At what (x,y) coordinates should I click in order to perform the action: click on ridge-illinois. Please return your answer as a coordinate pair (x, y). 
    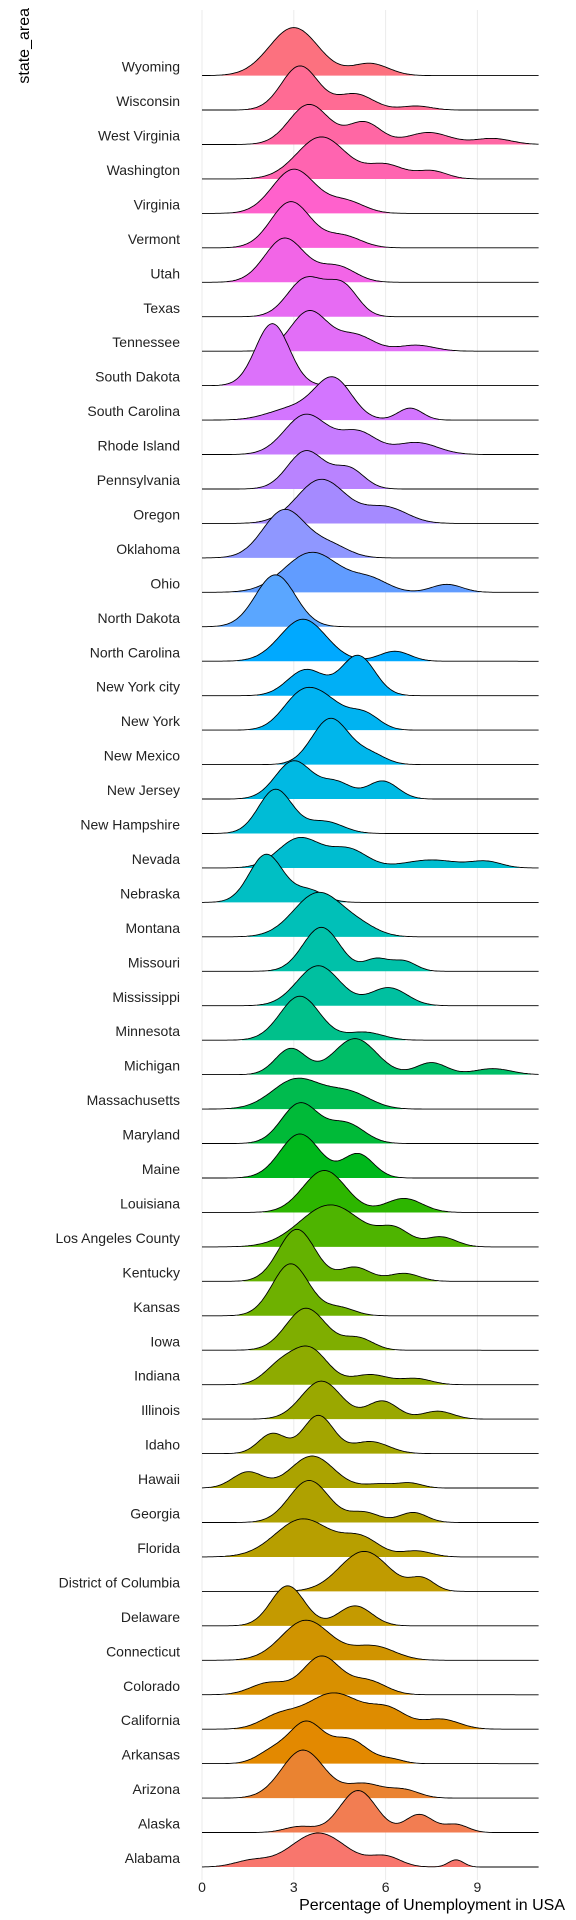
    Looking at the image, I should click on (370, 1400).